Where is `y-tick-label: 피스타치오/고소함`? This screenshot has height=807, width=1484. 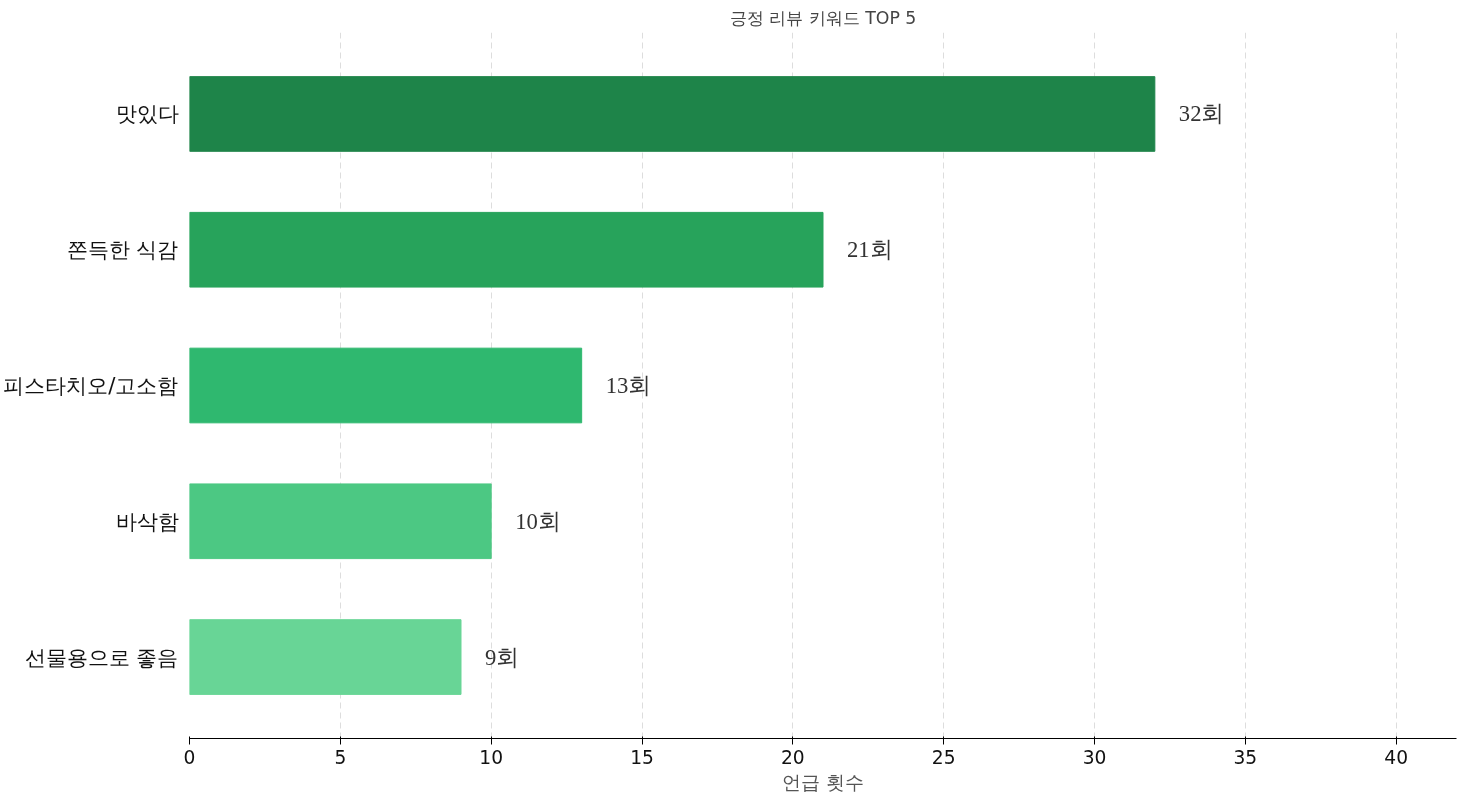
y-tick-label: 피스타치오/고소함 is located at coordinates (91, 385).